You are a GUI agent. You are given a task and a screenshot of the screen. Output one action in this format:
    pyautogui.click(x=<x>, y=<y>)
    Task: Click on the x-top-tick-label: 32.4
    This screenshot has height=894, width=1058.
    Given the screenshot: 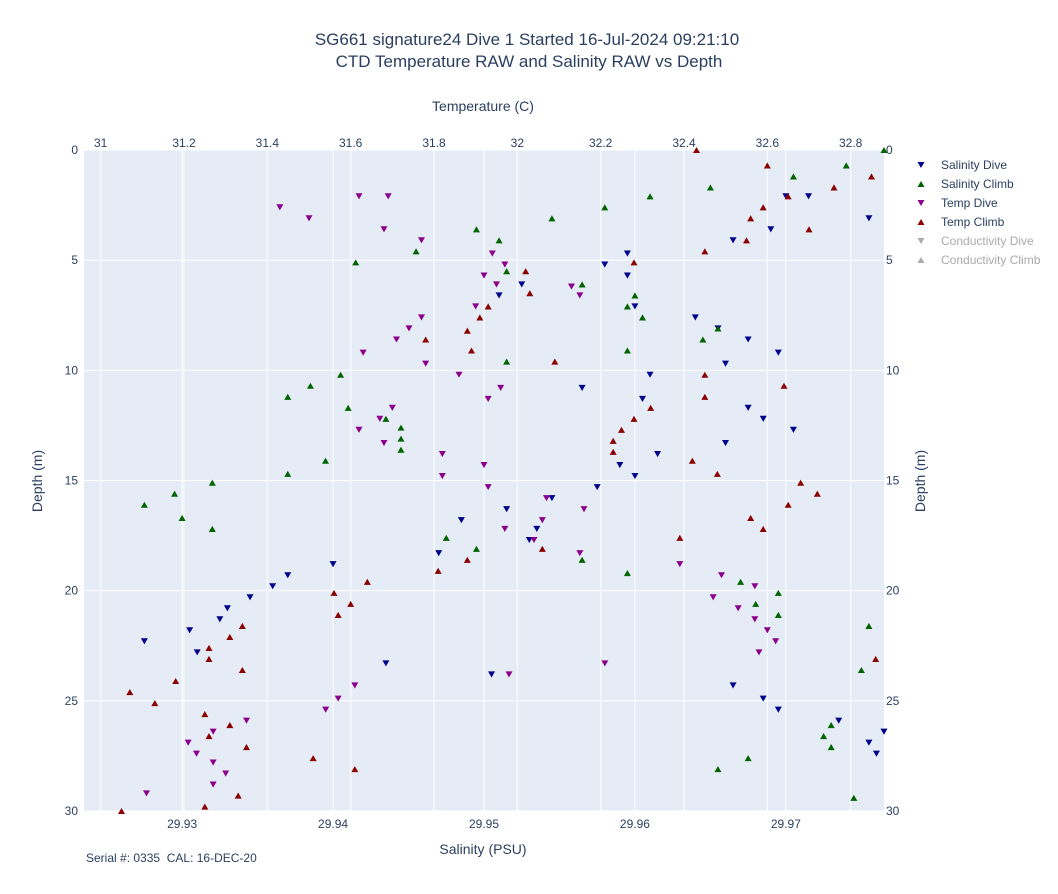 What is the action you would take?
    pyautogui.click(x=684, y=143)
    